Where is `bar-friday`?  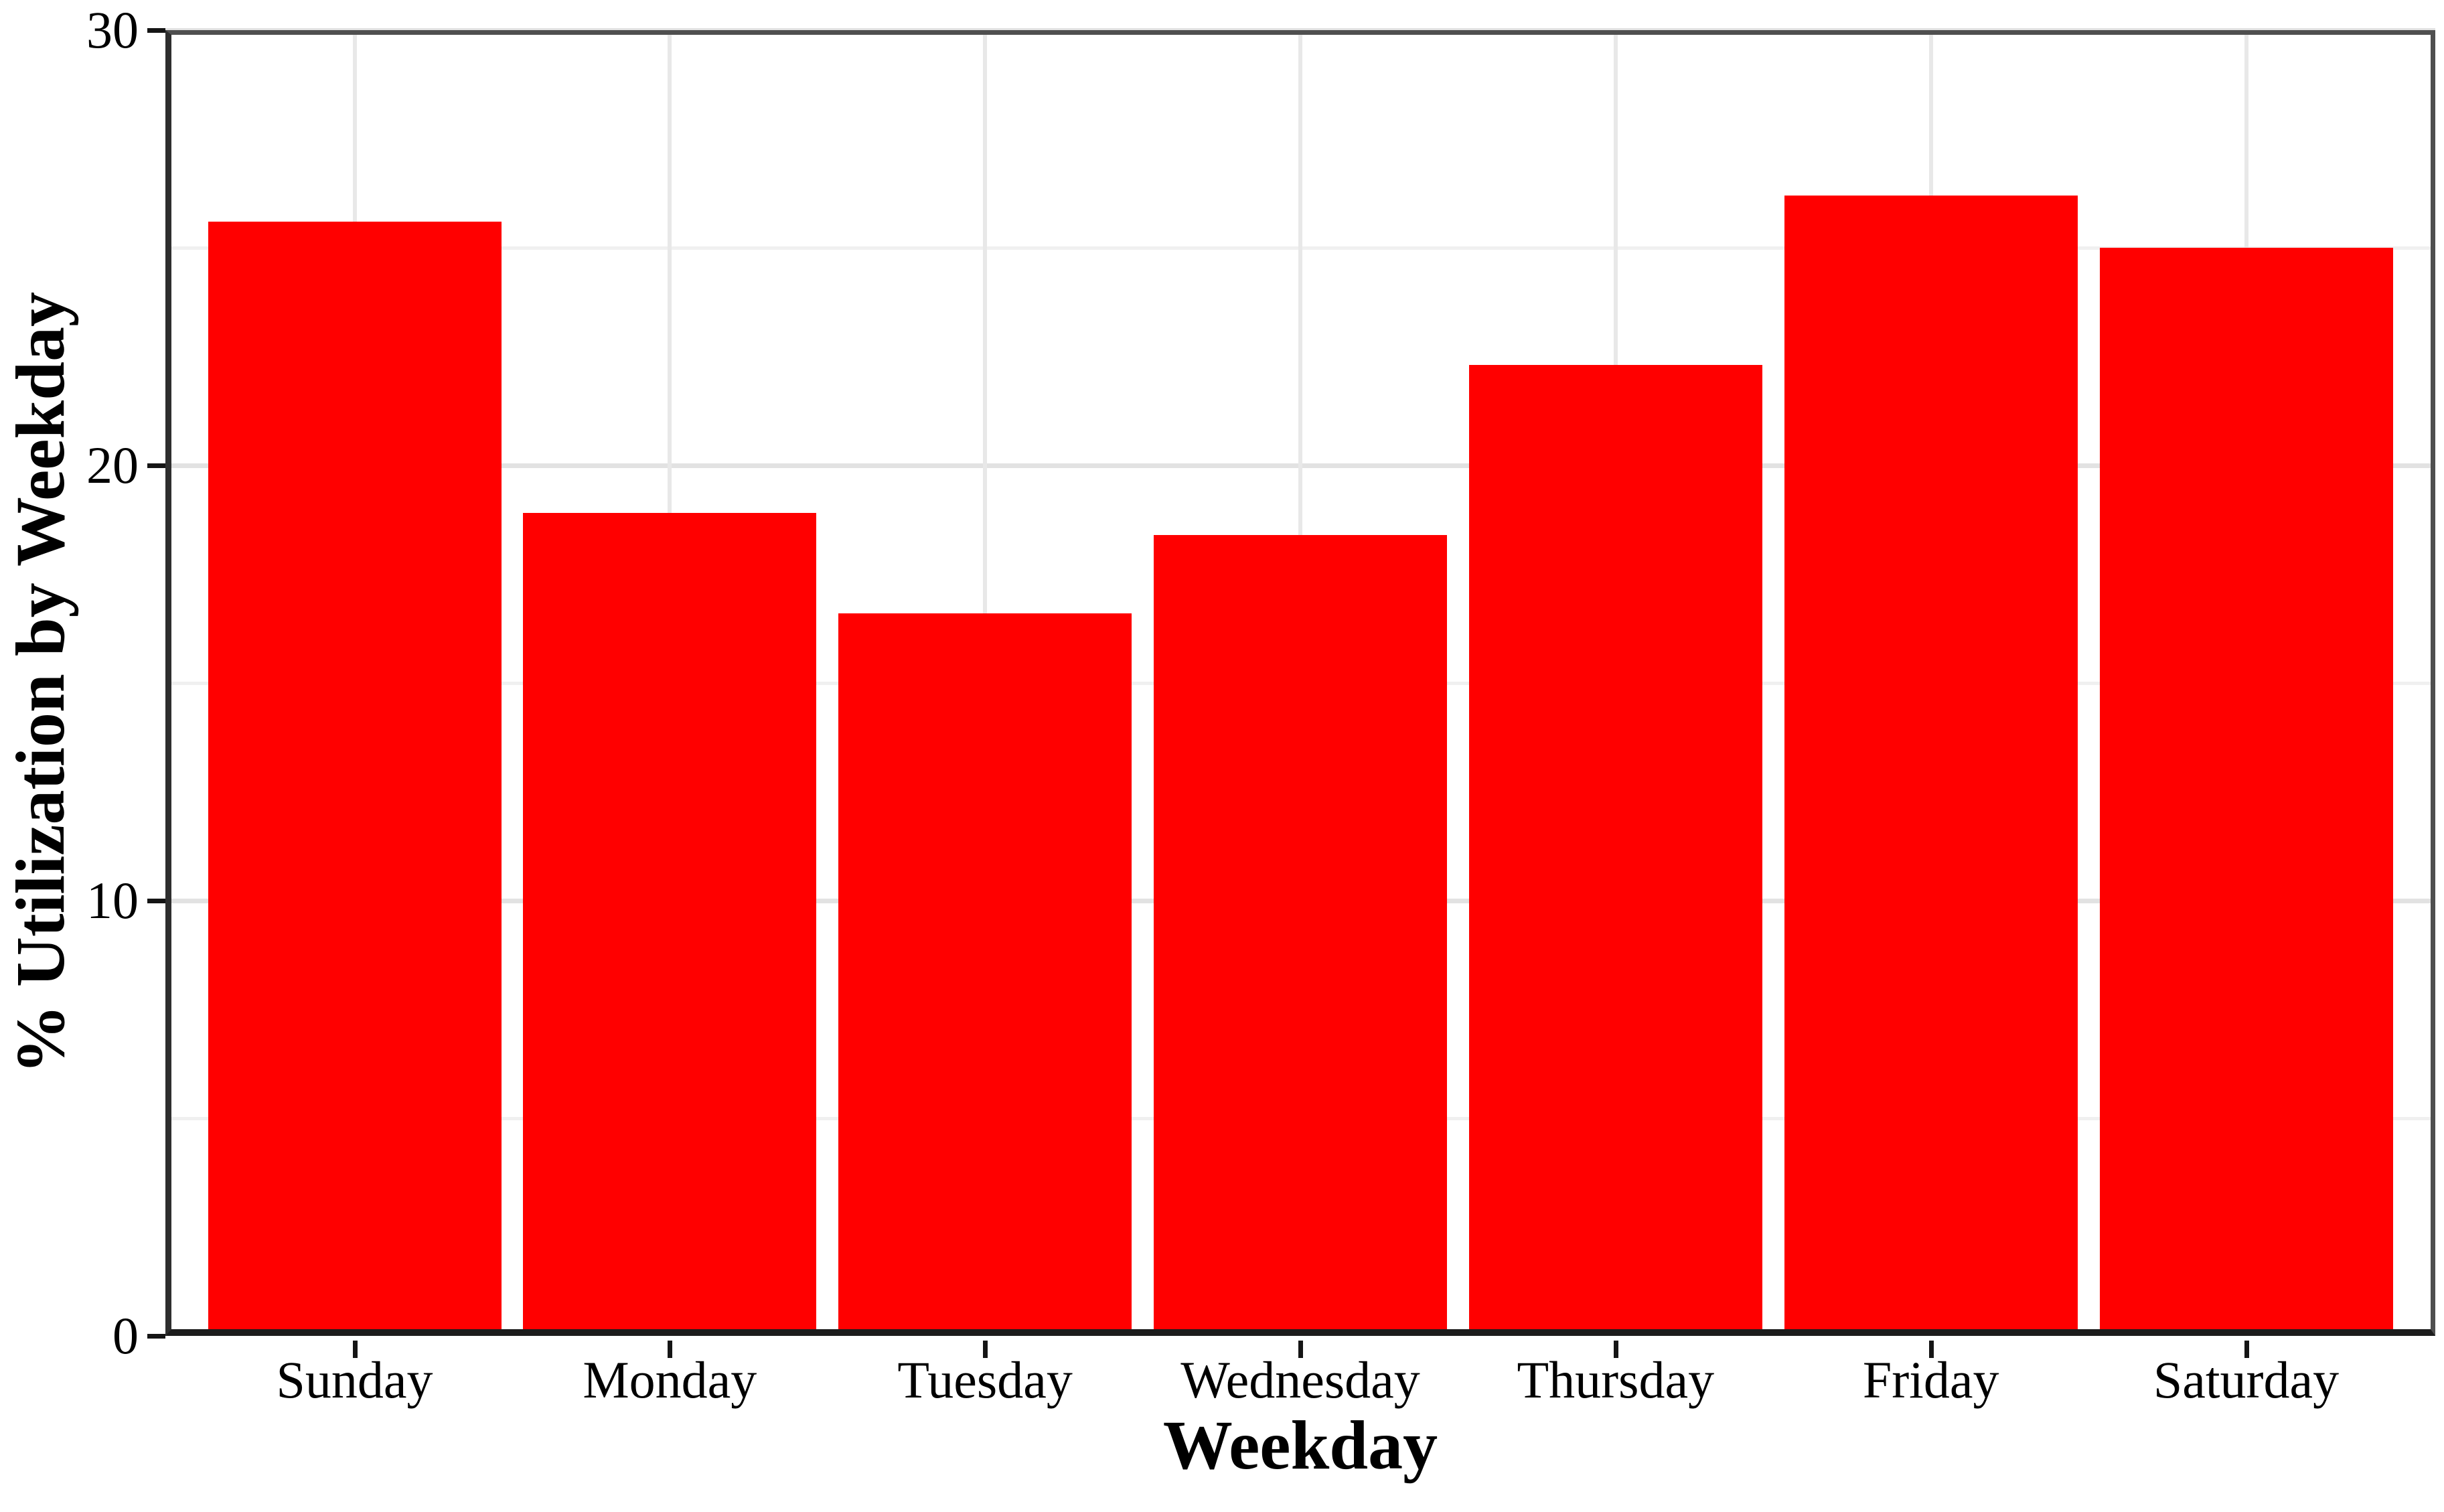
bar-friday is located at coordinates (1931, 766).